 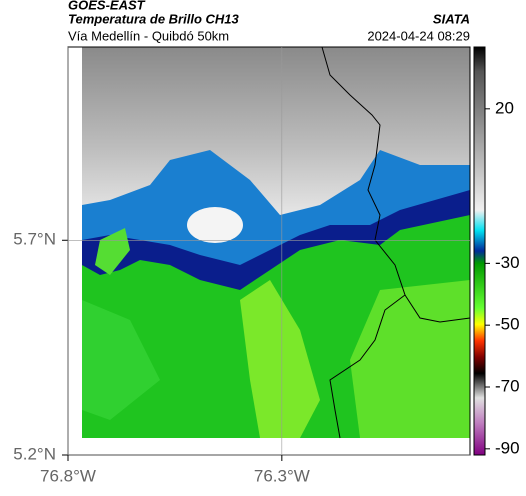 I want to click on colorbar, so click(x=479, y=251).